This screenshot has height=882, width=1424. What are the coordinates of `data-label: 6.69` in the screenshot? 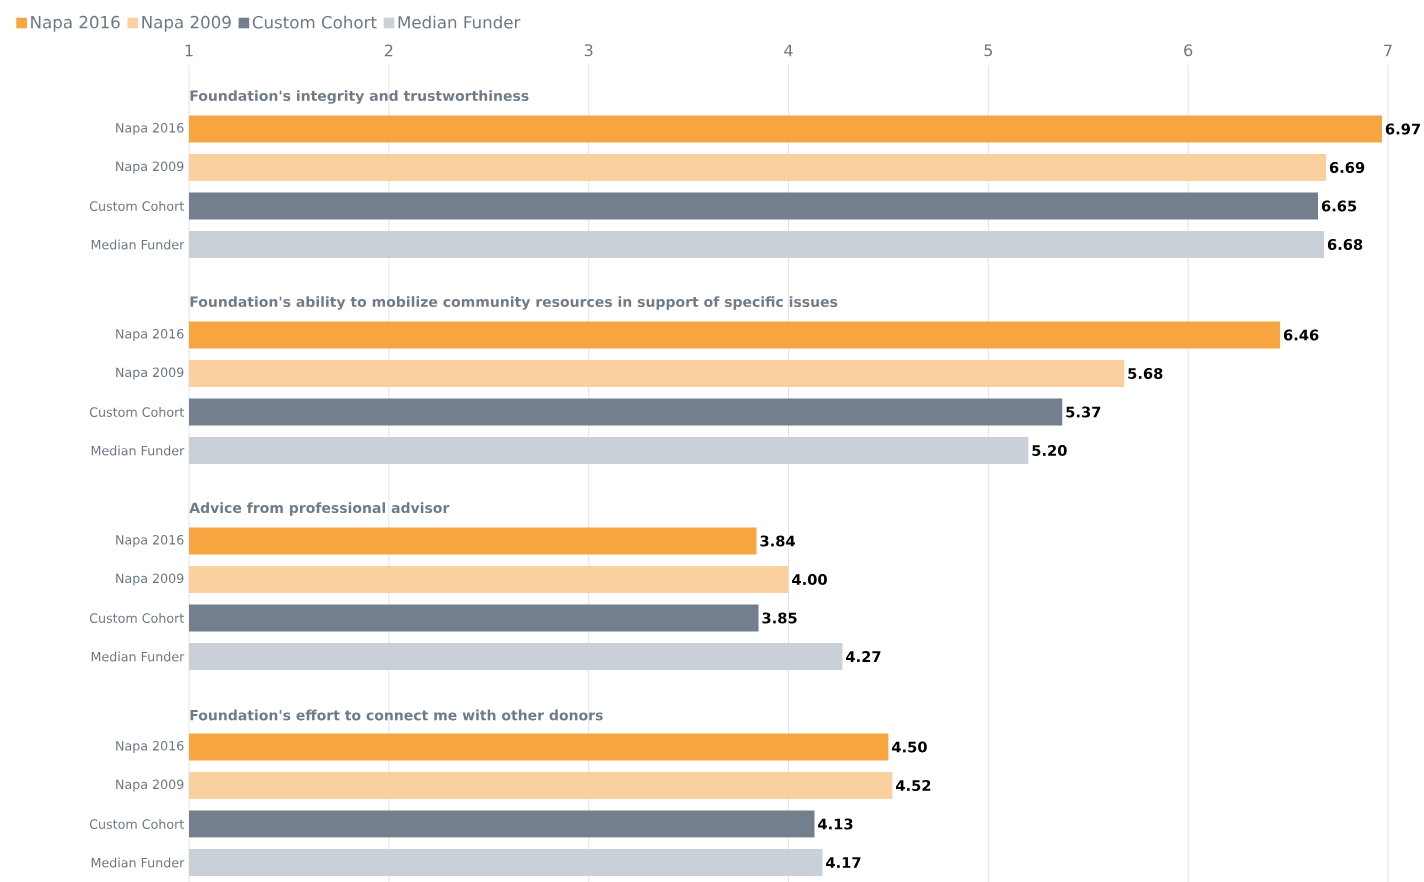 It's located at (1347, 167).